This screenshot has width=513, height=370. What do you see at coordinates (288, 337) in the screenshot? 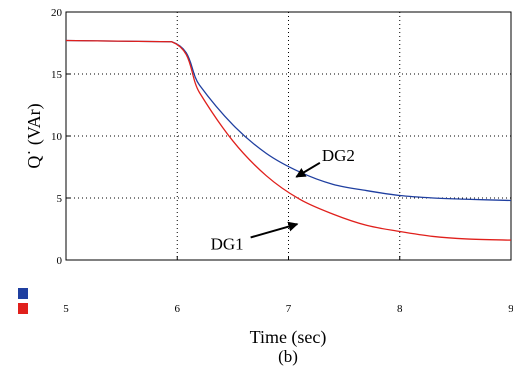
I see `x-axis-label: Time (sec)` at bounding box center [288, 337].